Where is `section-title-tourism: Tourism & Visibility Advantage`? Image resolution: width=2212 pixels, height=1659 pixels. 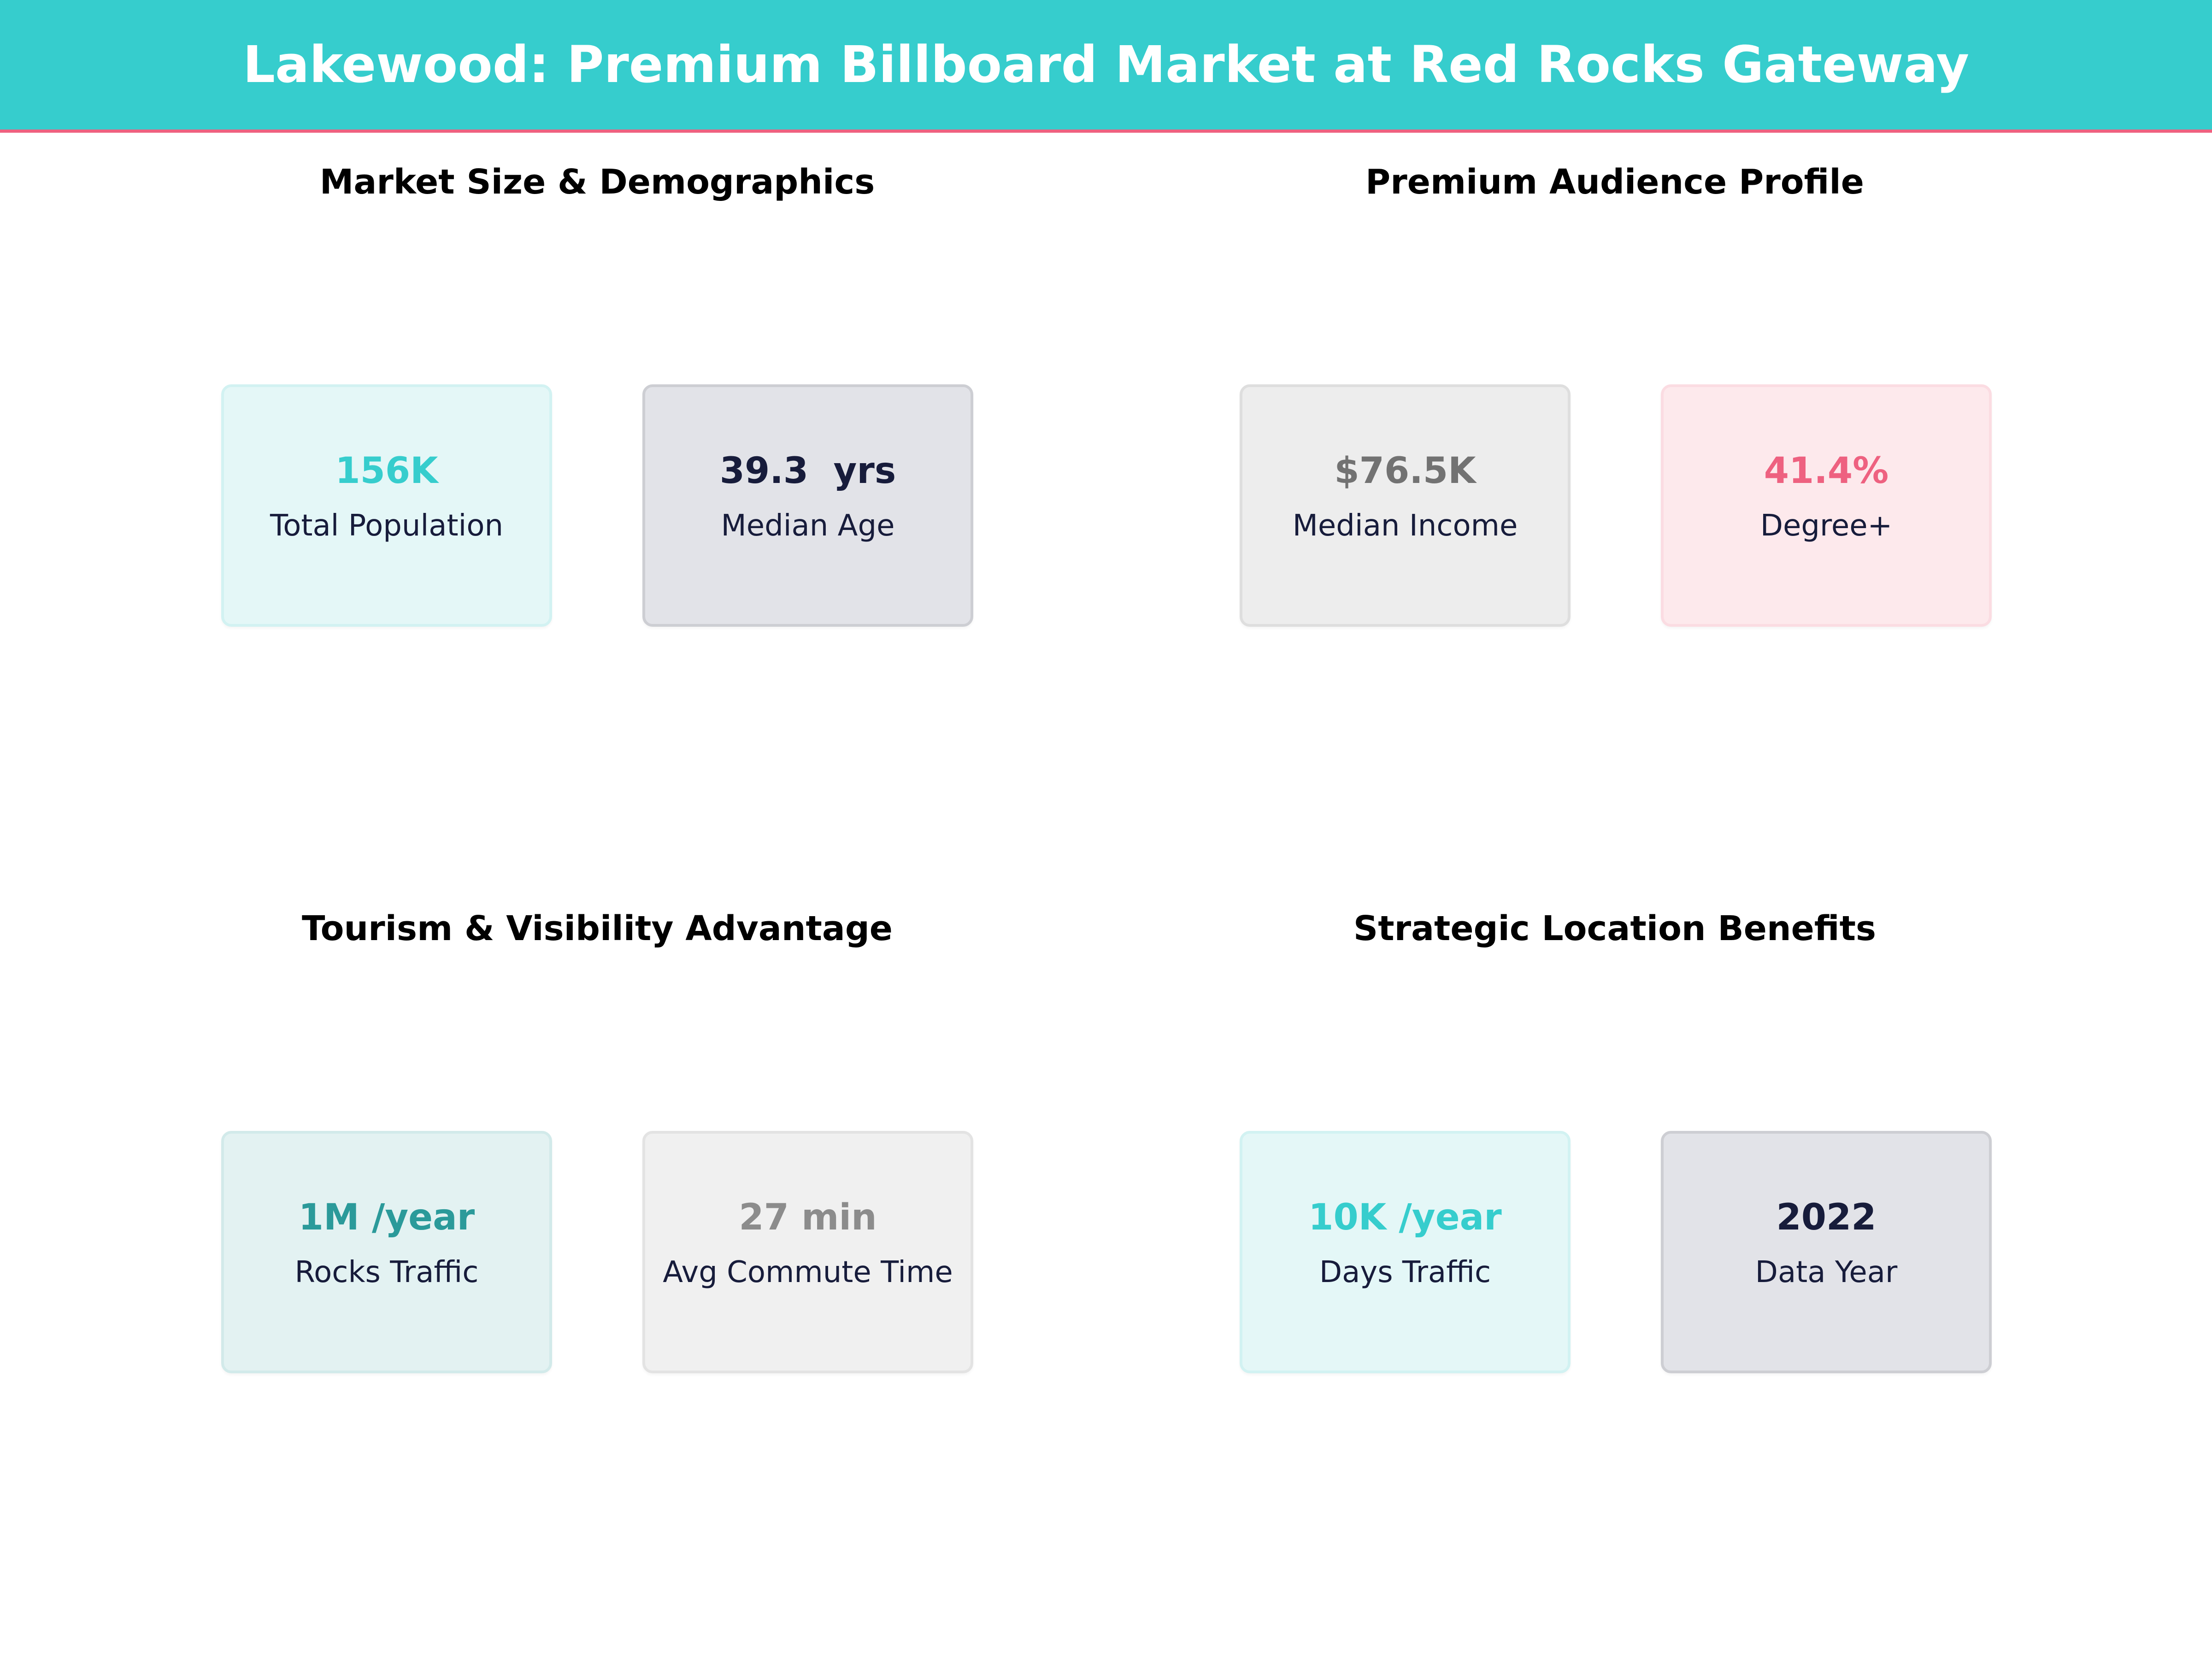
section-title-tourism: Tourism & Visibility Advantage is located at coordinates (597, 928).